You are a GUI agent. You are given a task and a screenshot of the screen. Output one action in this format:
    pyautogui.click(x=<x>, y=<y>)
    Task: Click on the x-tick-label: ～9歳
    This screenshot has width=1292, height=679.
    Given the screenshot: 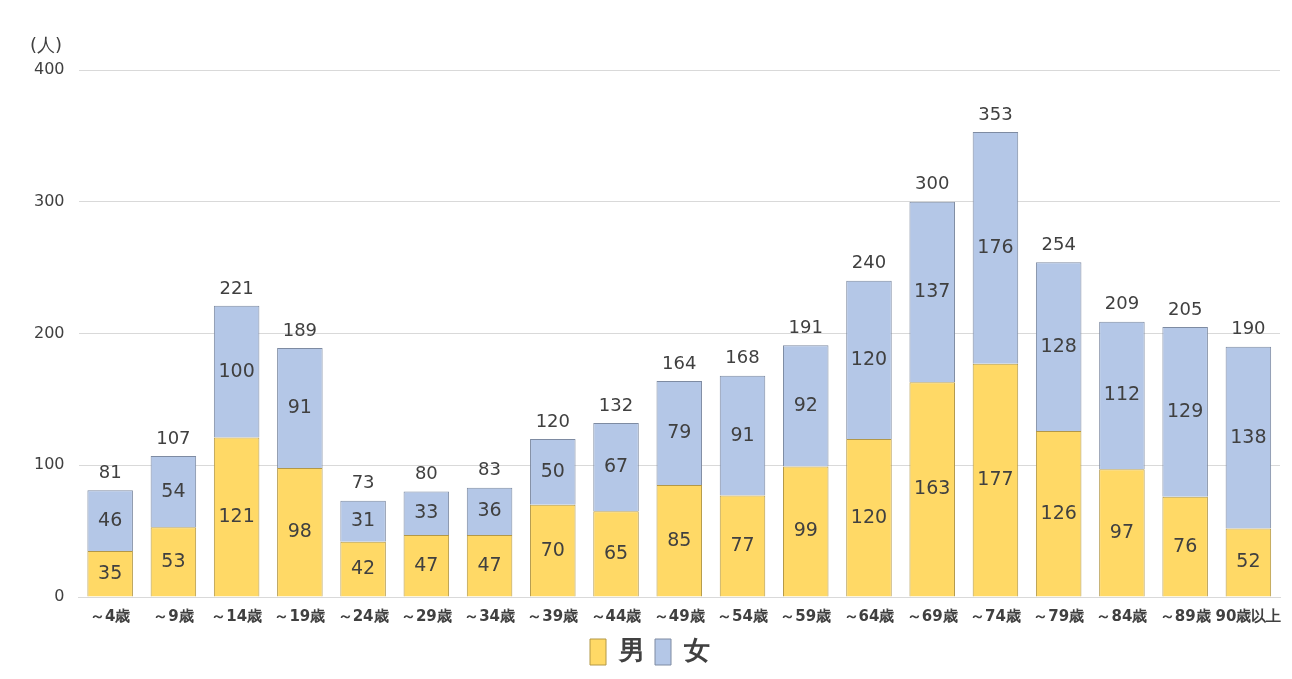 What is the action you would take?
    pyautogui.click(x=173, y=615)
    